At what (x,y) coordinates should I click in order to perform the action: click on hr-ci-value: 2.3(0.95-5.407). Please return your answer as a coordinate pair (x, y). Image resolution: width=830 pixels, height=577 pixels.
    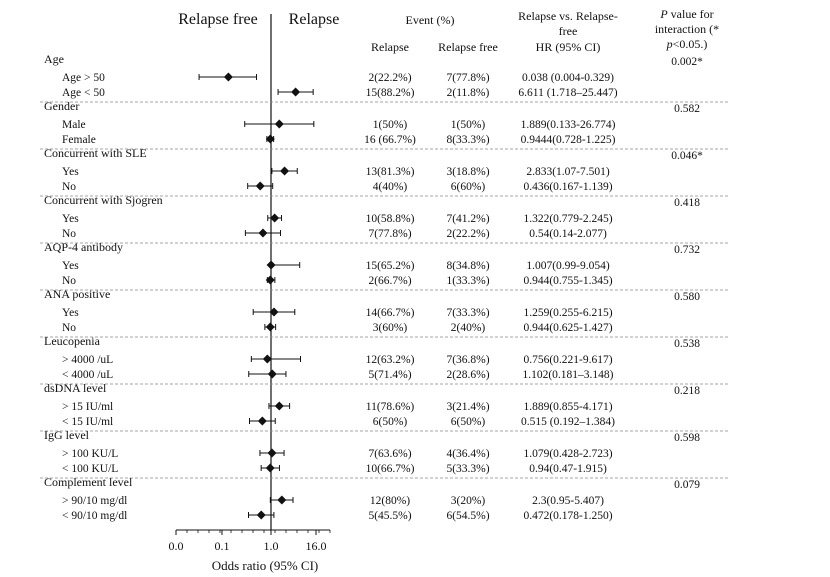
    Looking at the image, I should click on (568, 501).